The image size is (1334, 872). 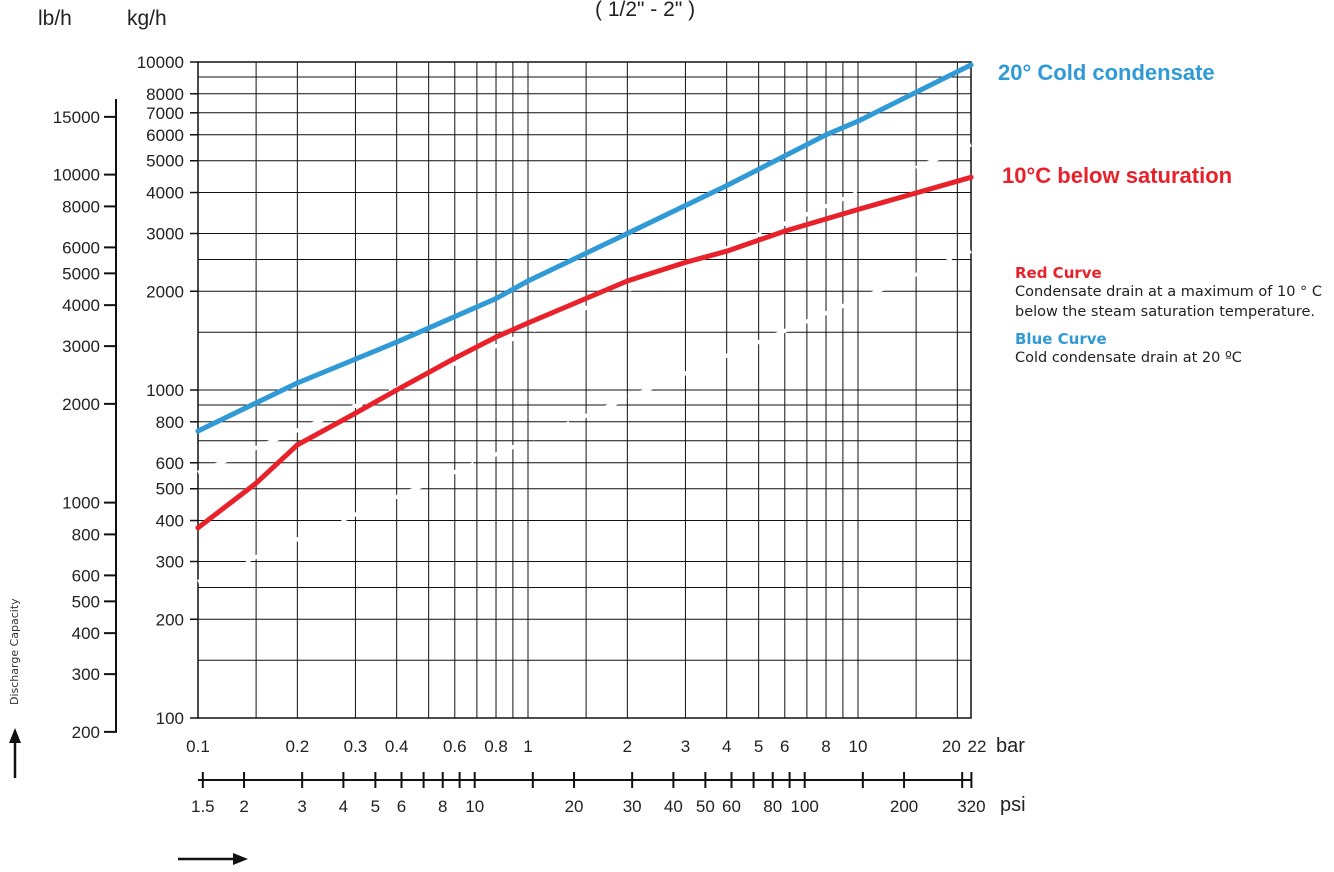 What do you see at coordinates (81, 305) in the screenshot?
I see `lbh-tick-label: 4000` at bounding box center [81, 305].